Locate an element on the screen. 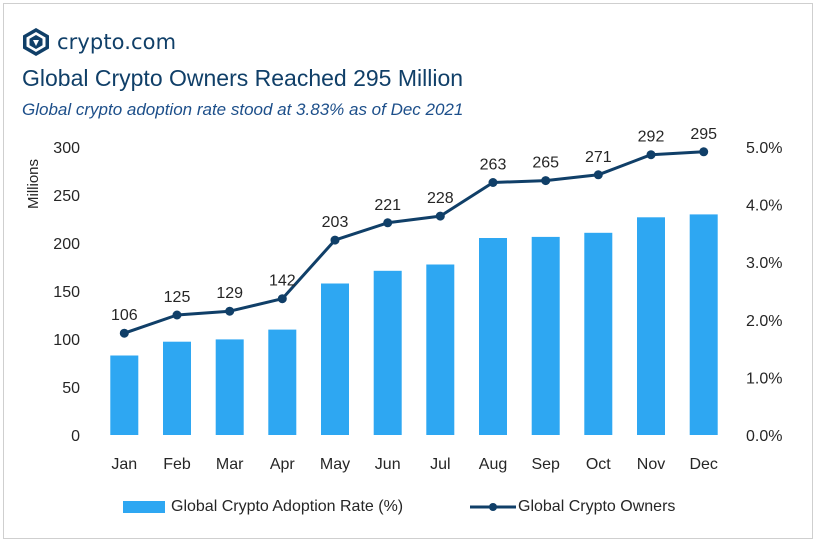  owners-point-nov is located at coordinates (651, 155).